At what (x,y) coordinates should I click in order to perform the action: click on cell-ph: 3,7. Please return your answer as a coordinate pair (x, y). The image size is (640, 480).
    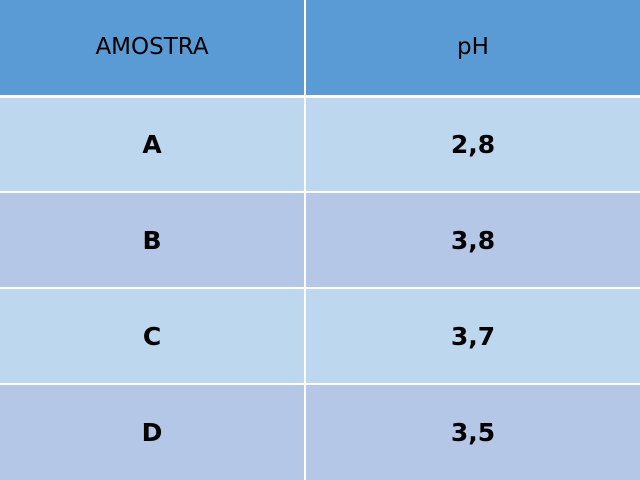
    Looking at the image, I should click on (472, 336).